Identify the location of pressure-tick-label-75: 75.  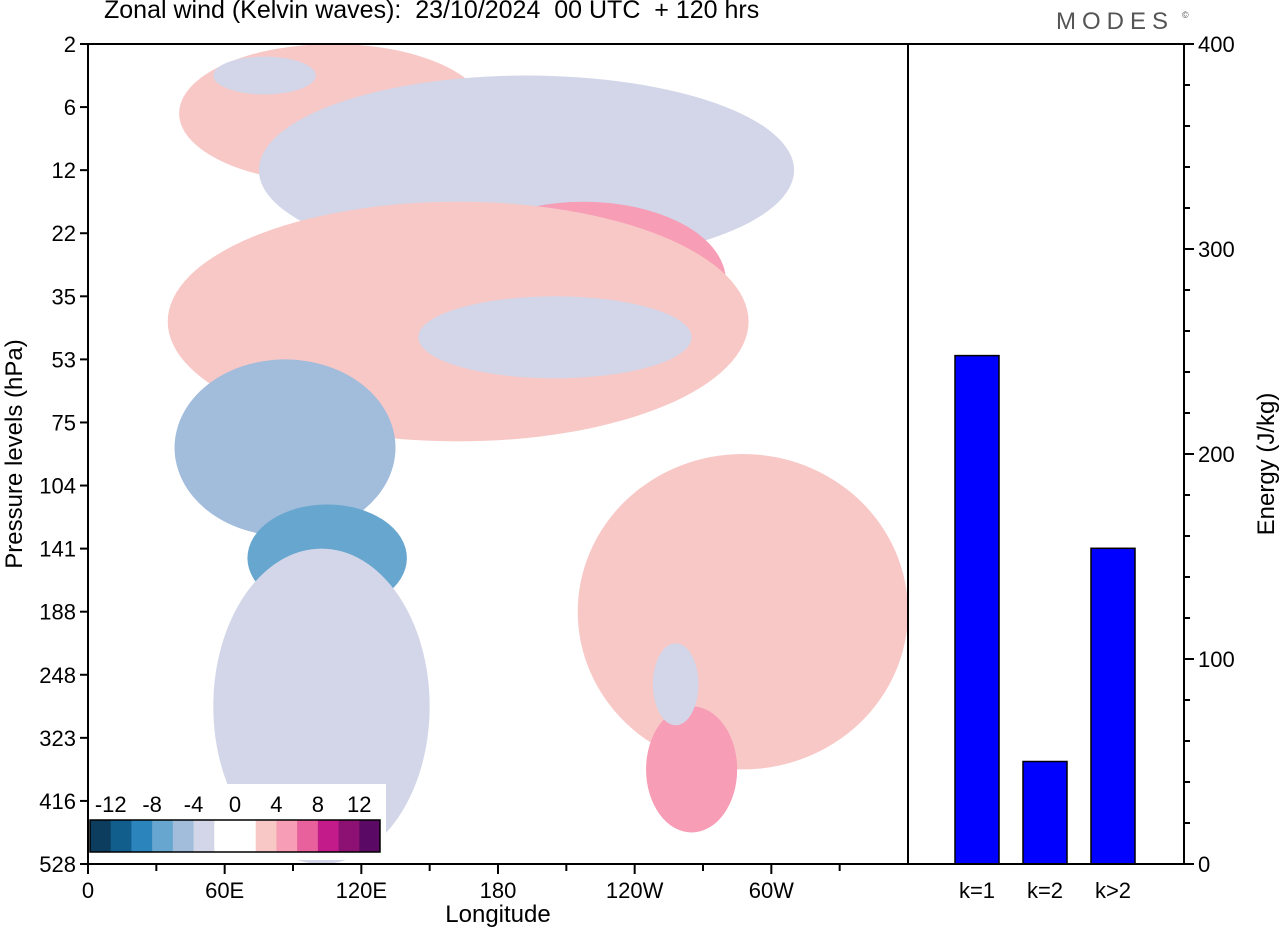
(64, 422).